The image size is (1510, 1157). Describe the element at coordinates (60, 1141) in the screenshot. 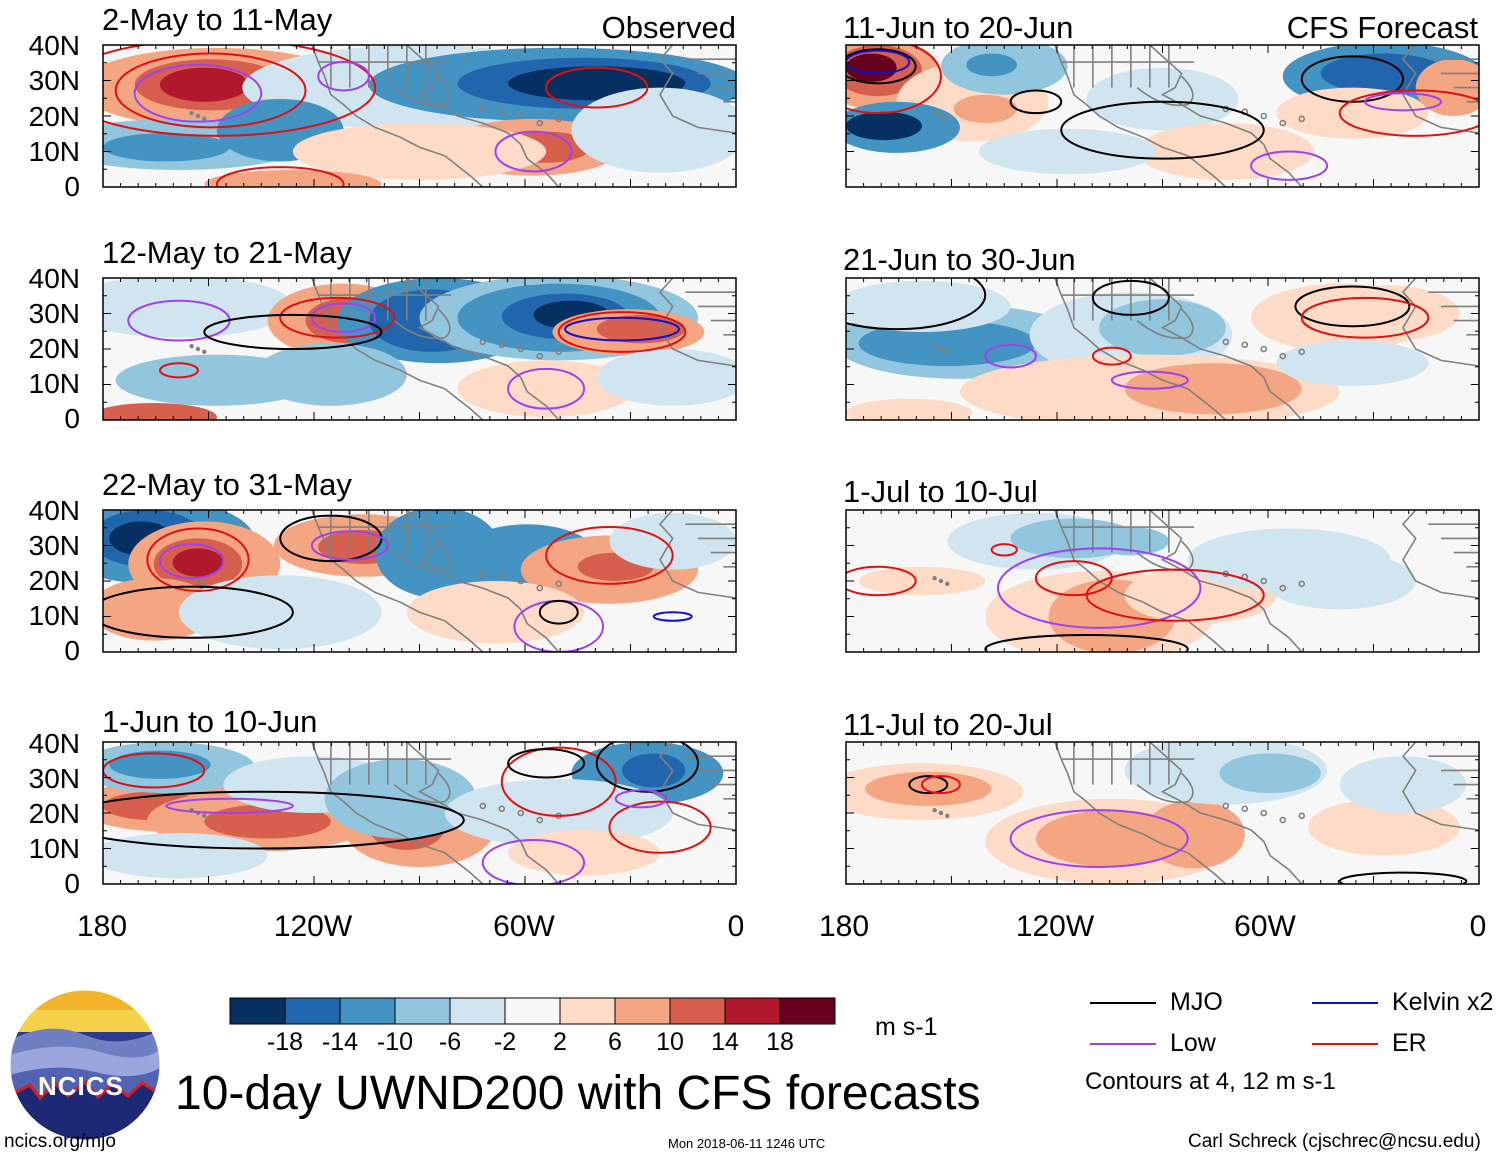

I see `site-link: ncics.org/mjo` at that location.